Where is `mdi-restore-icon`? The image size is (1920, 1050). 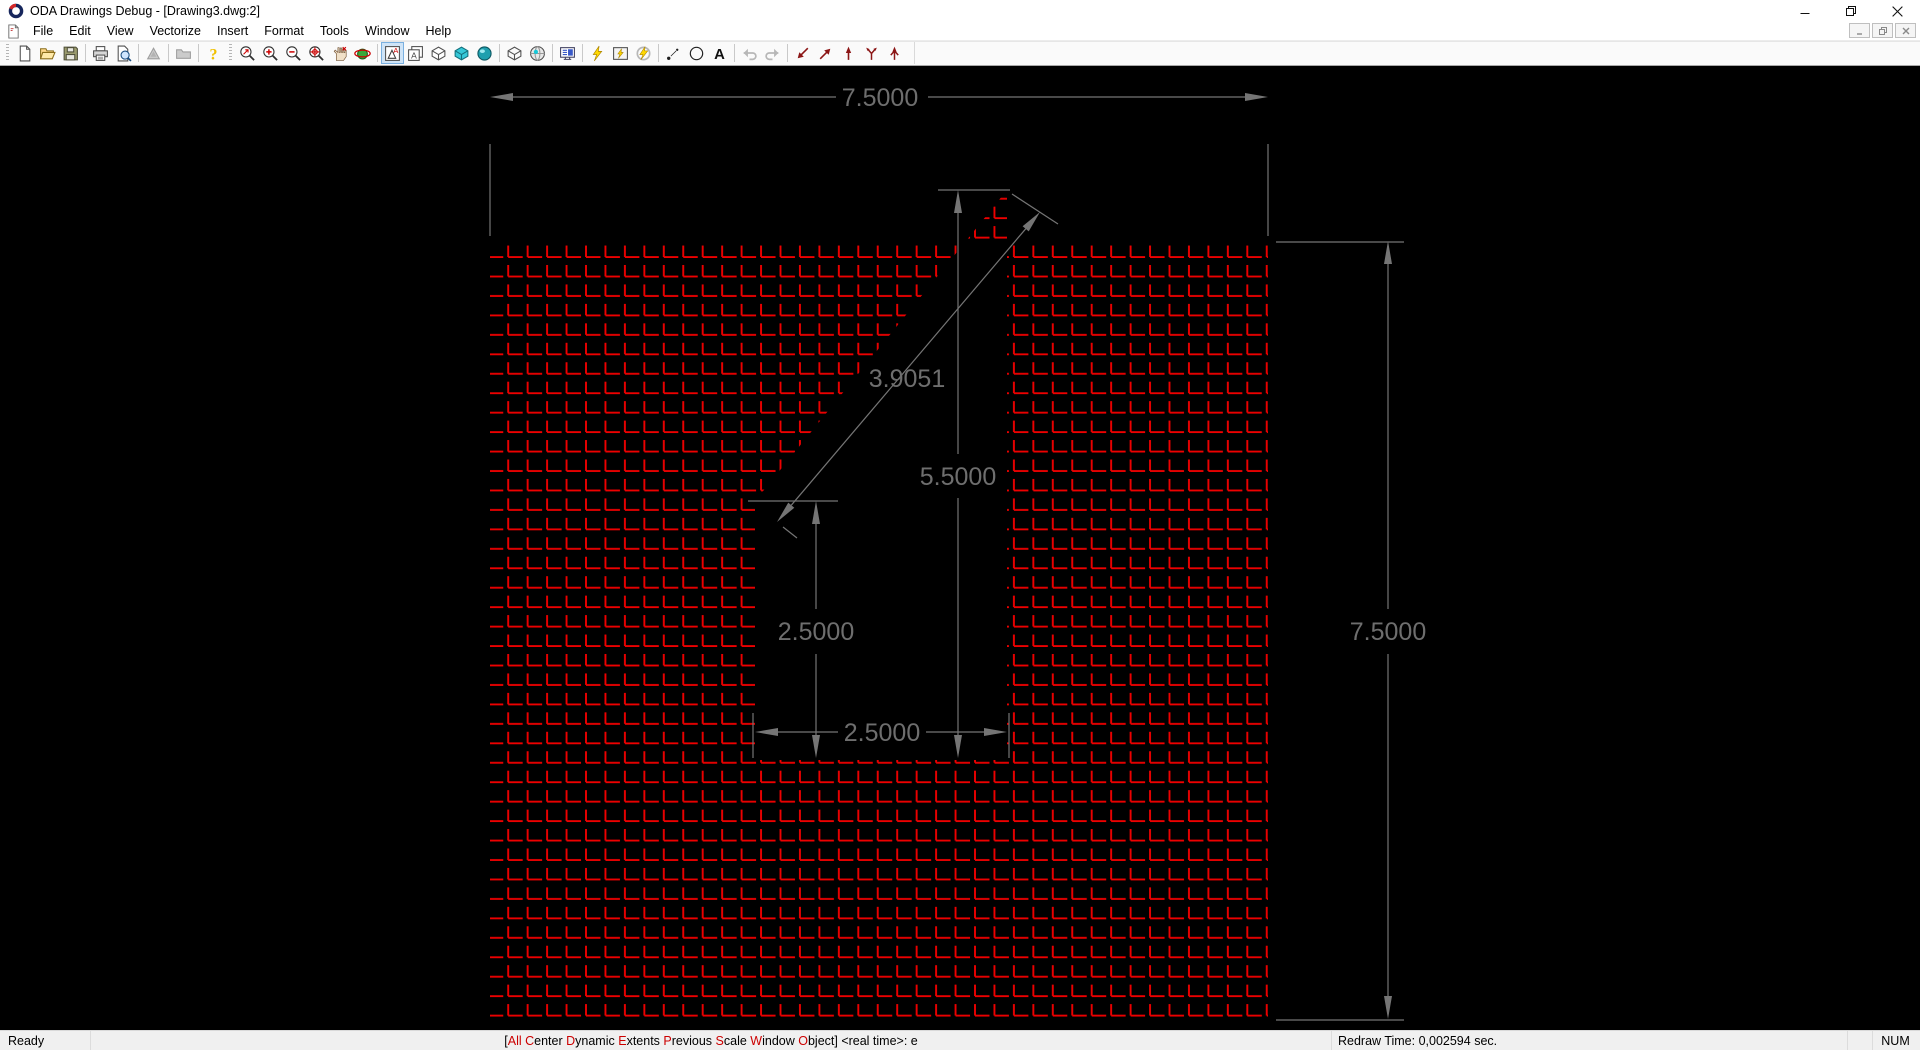 mdi-restore-icon is located at coordinates (1882, 30).